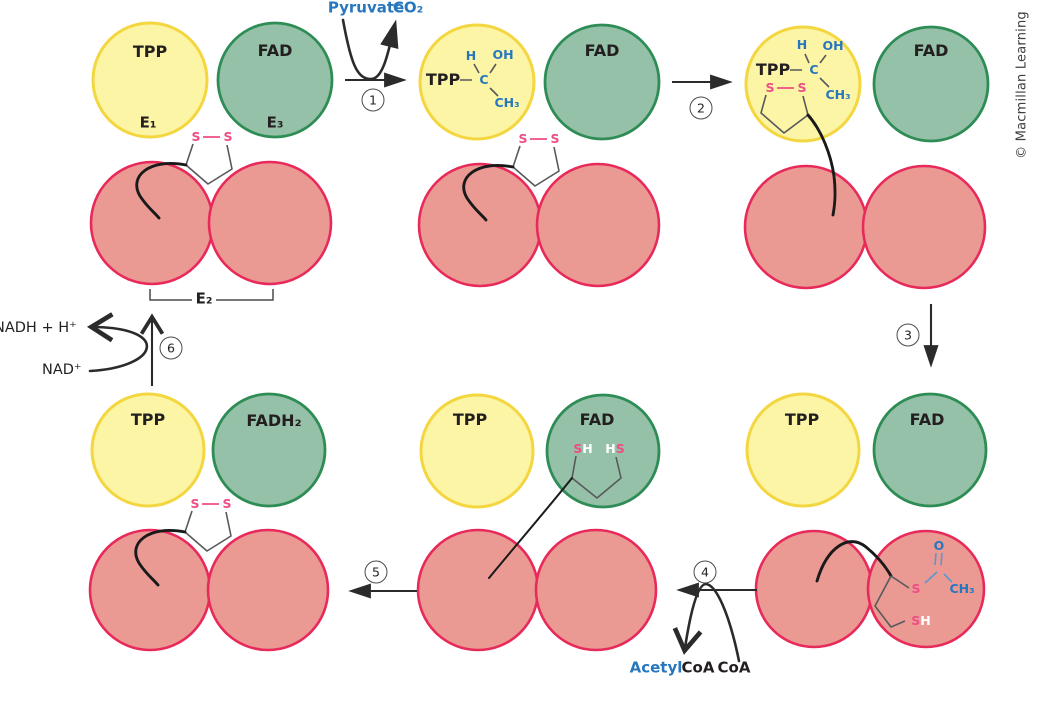 The width and height of the screenshot is (1046, 708). Describe the element at coordinates (587, 448) in the screenshot. I see `p5-sh-h: H` at that location.